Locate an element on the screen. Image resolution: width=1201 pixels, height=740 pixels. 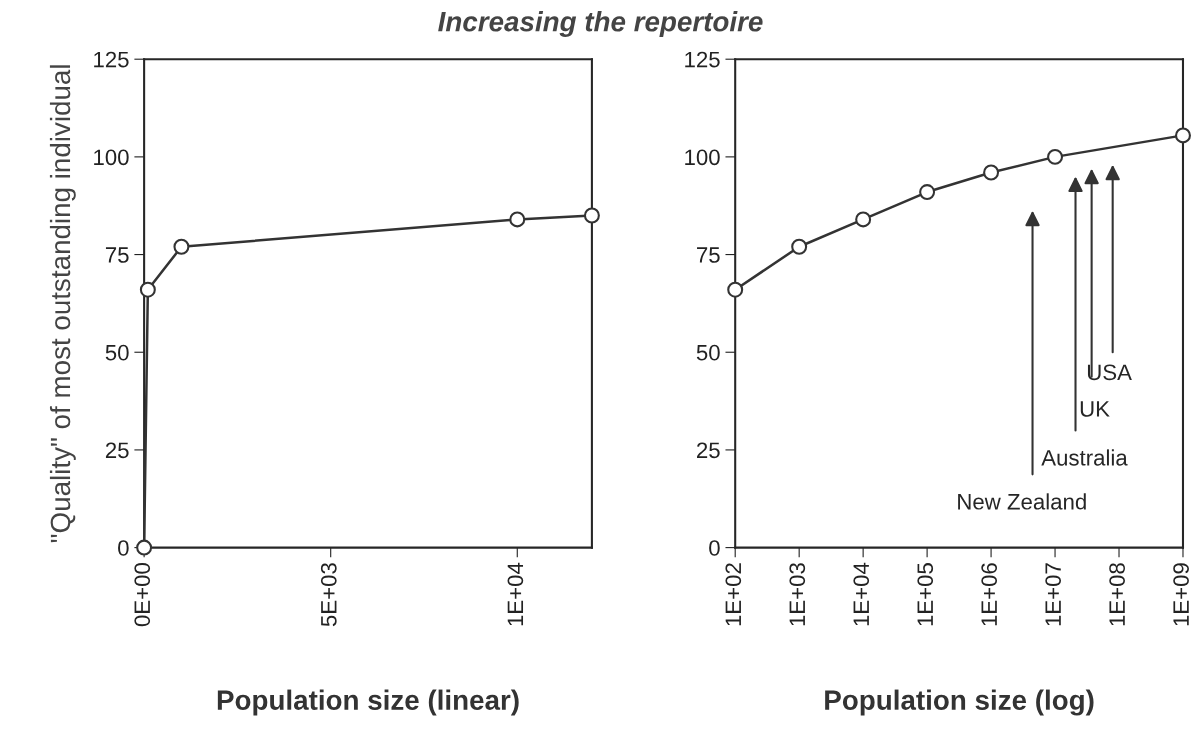
annotation: New Zealand is located at coordinates (1022, 501).